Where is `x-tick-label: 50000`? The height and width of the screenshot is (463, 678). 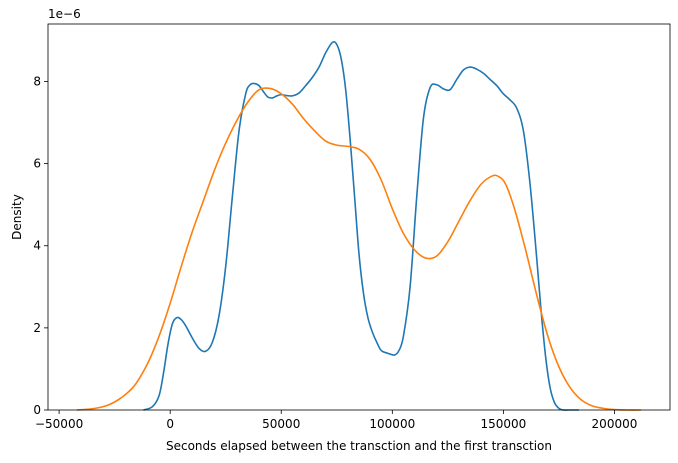 x-tick-label: 50000 is located at coordinates (281, 424).